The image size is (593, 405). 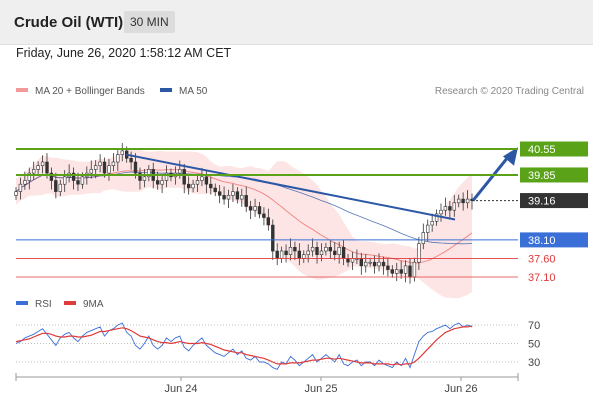 What do you see at coordinates (542, 259) in the screenshot?
I see `level-label-support: 37.60` at bounding box center [542, 259].